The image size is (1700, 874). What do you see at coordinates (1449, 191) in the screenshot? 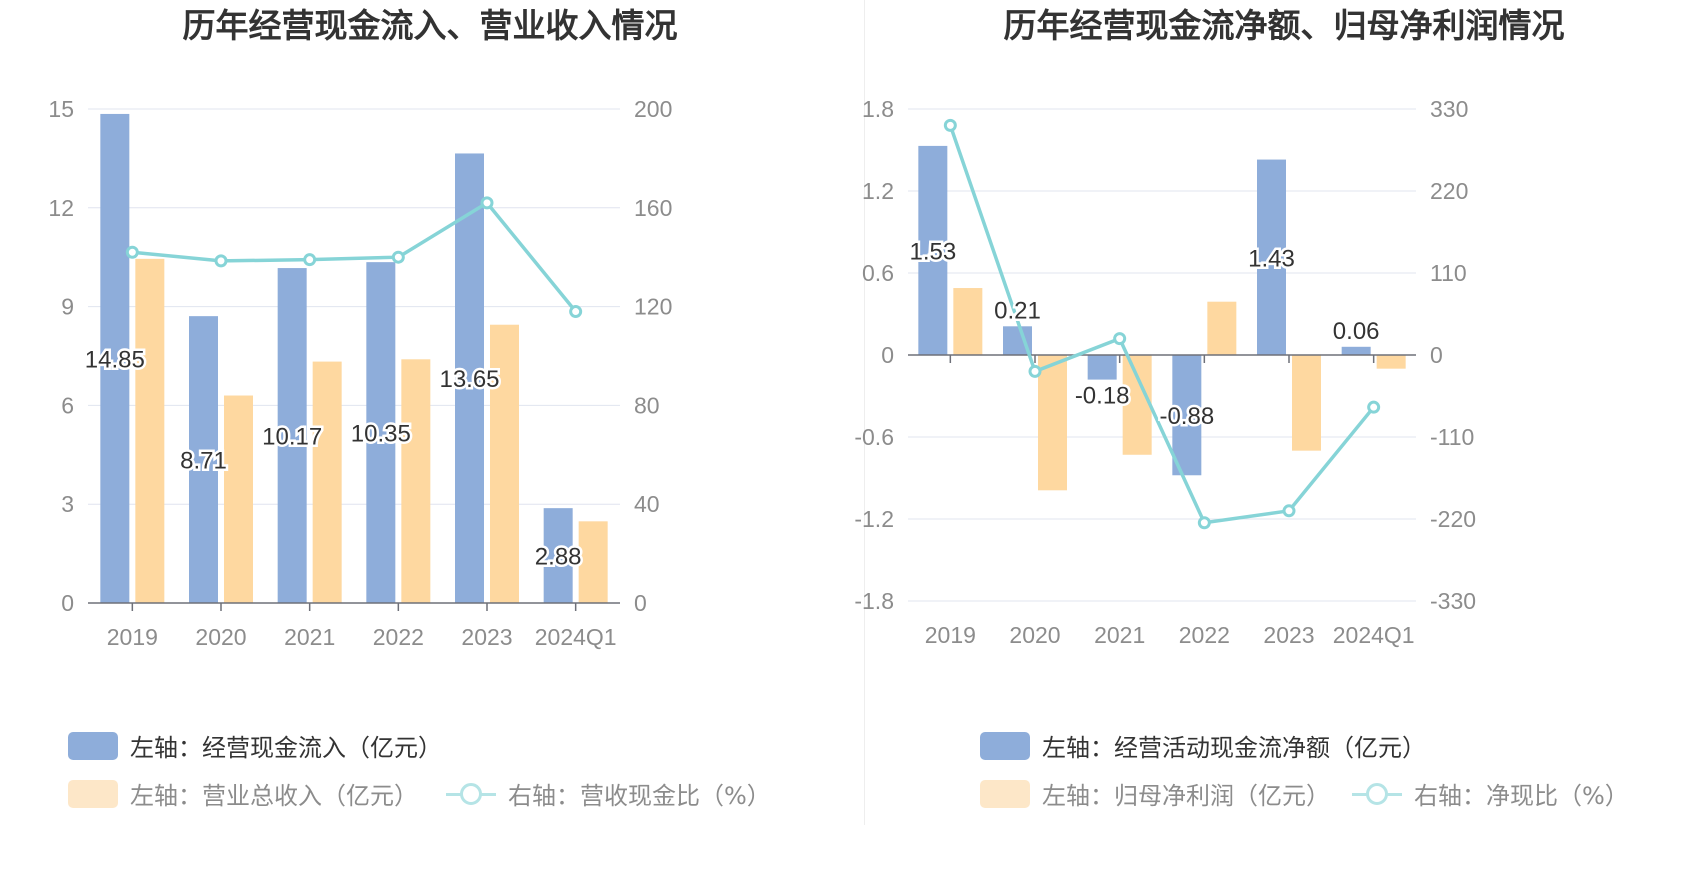
I see `right-axis-tick-label: 220` at bounding box center [1449, 191].